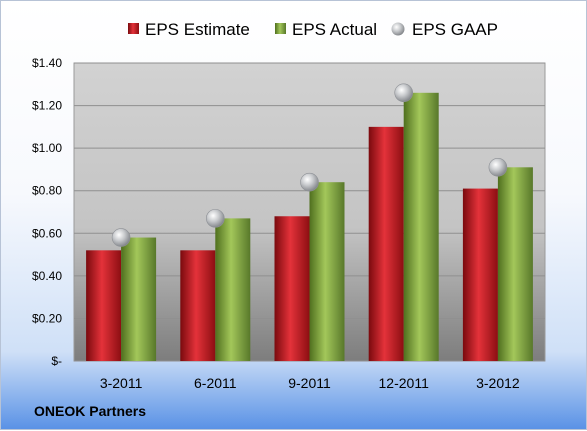  What do you see at coordinates (47, 63) in the screenshot?
I see `y-tick-label: $1.40` at bounding box center [47, 63].